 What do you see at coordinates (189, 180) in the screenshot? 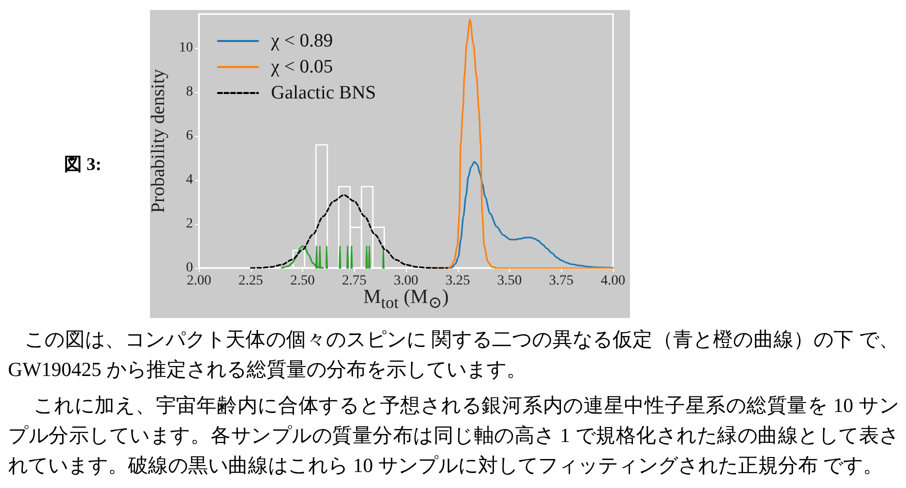
I see `y-tick-label: 4` at bounding box center [189, 180].